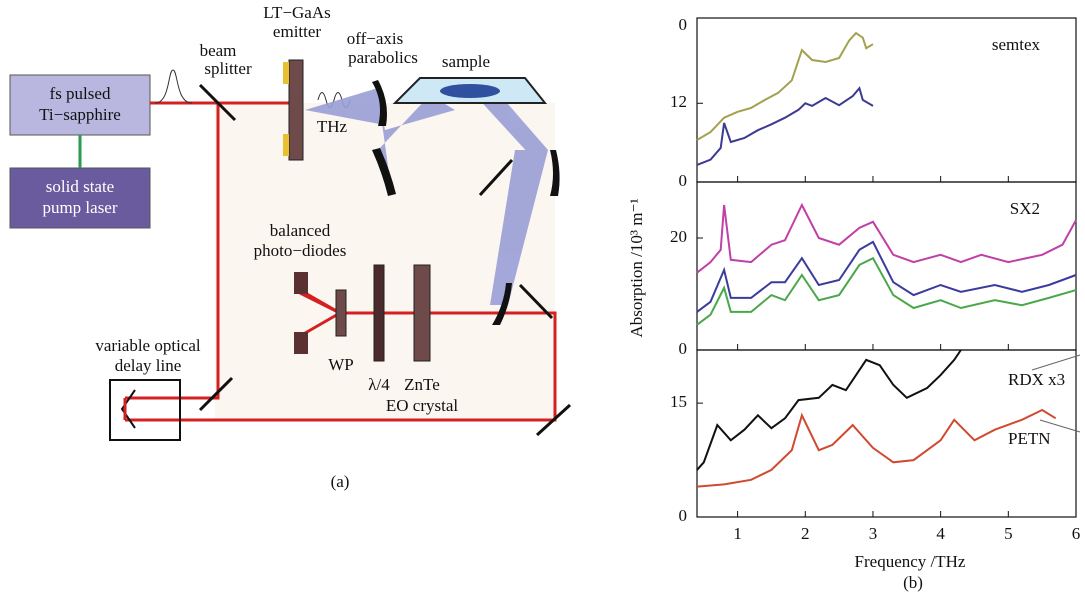 This screenshot has height=594, width=1085. I want to click on label: splitter, so click(228, 68).